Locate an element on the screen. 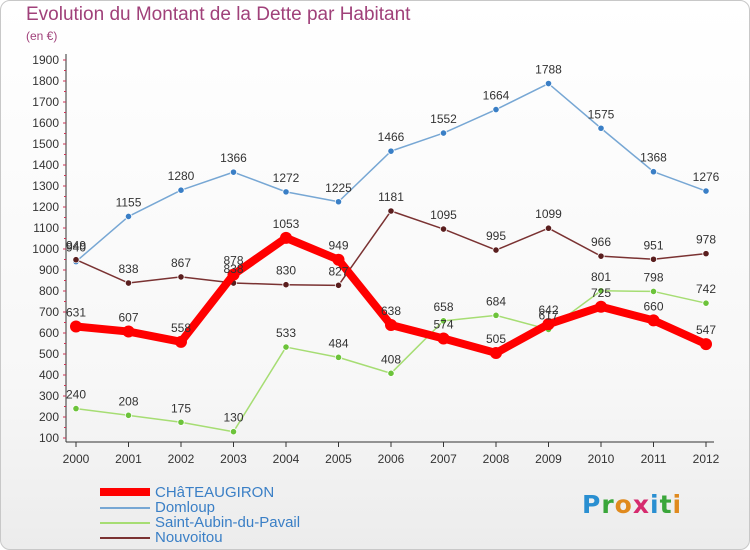 This screenshot has width=750, height=550. data-label: 1272 is located at coordinates (286, 178).